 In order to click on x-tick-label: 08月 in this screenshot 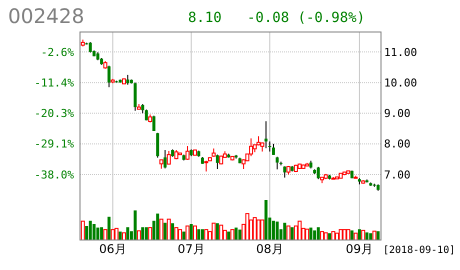, I will do `click(270, 249)`.